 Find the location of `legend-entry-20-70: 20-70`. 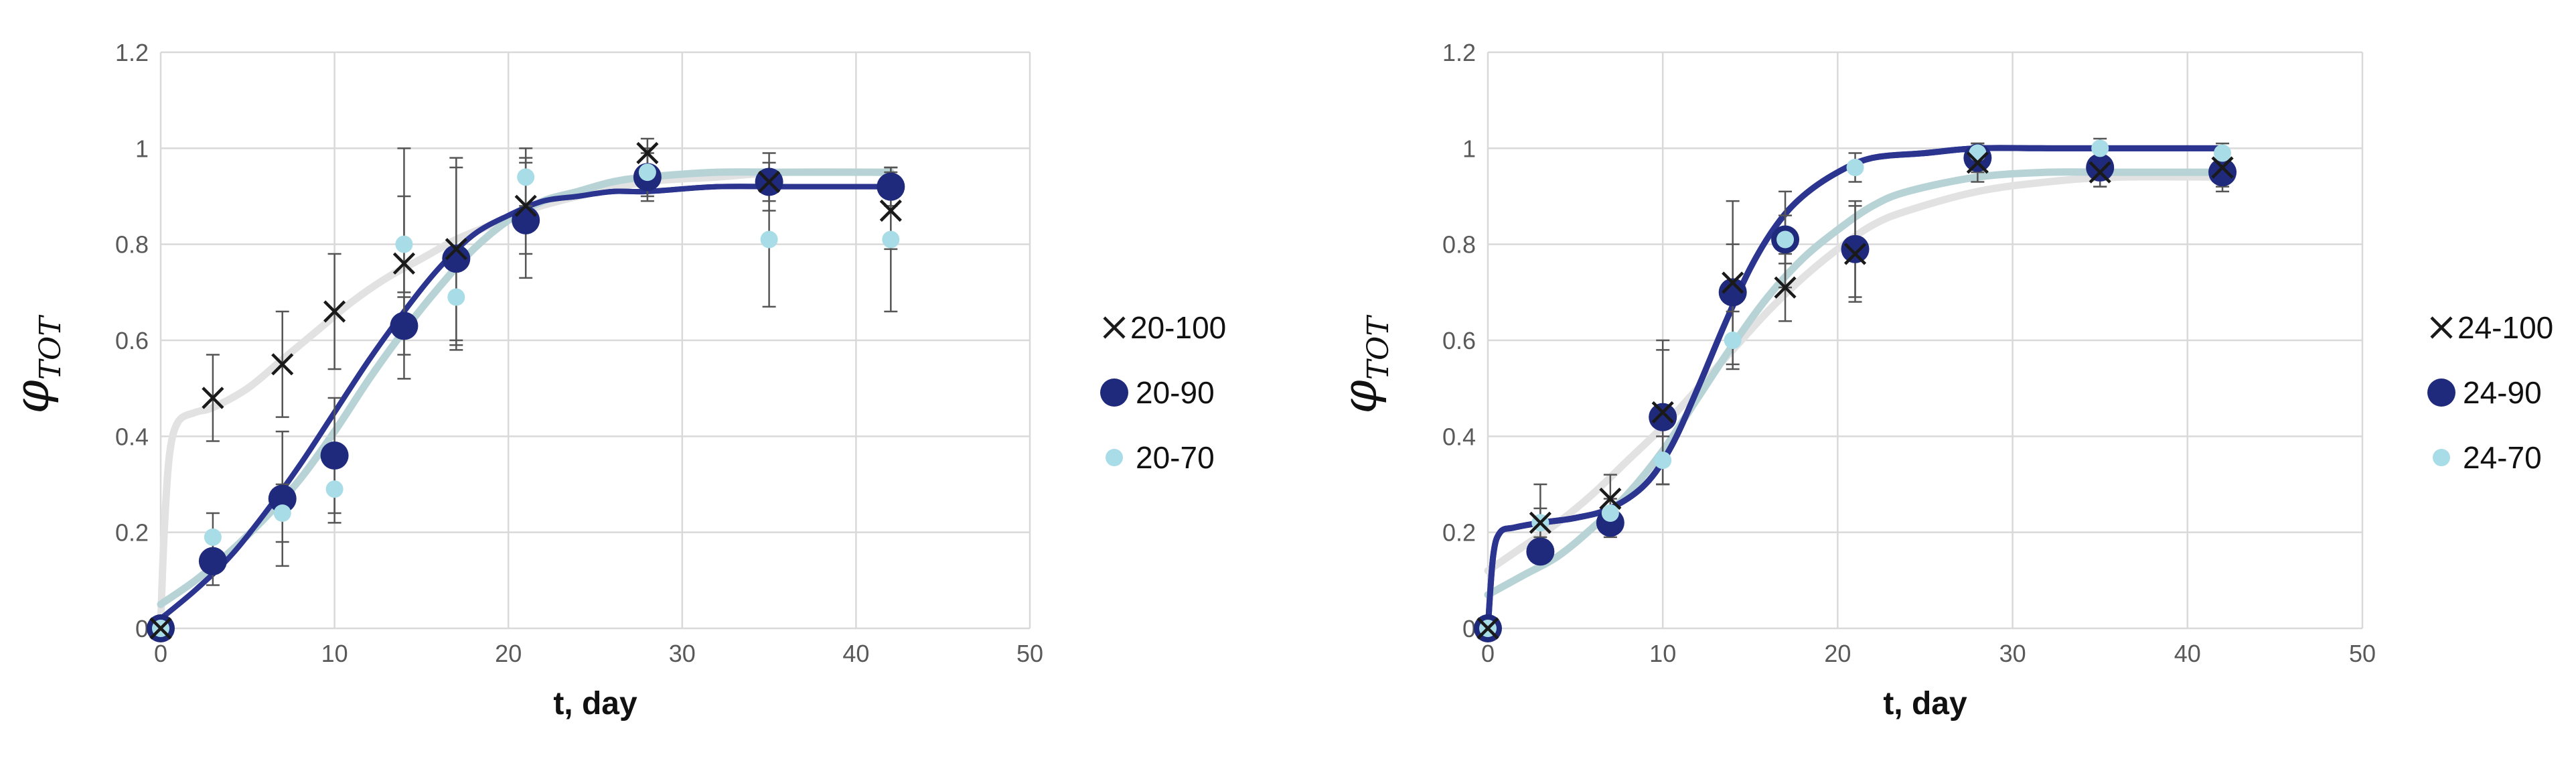

legend-entry-20-70: 20-70 is located at coordinates (1160, 457).